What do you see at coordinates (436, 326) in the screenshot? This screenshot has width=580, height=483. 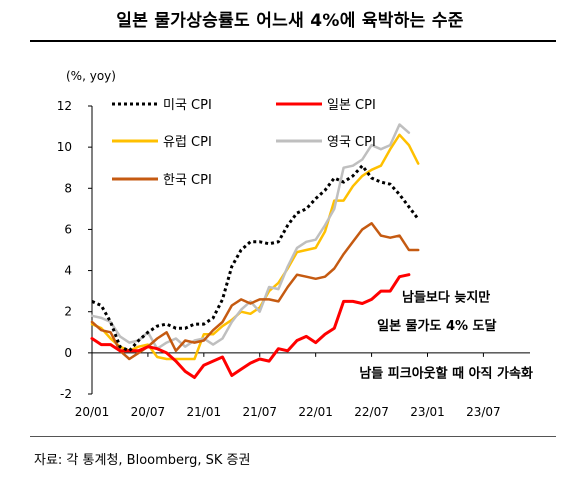 I see `annotation-label: 일본 물가도 4% 도달` at bounding box center [436, 326].